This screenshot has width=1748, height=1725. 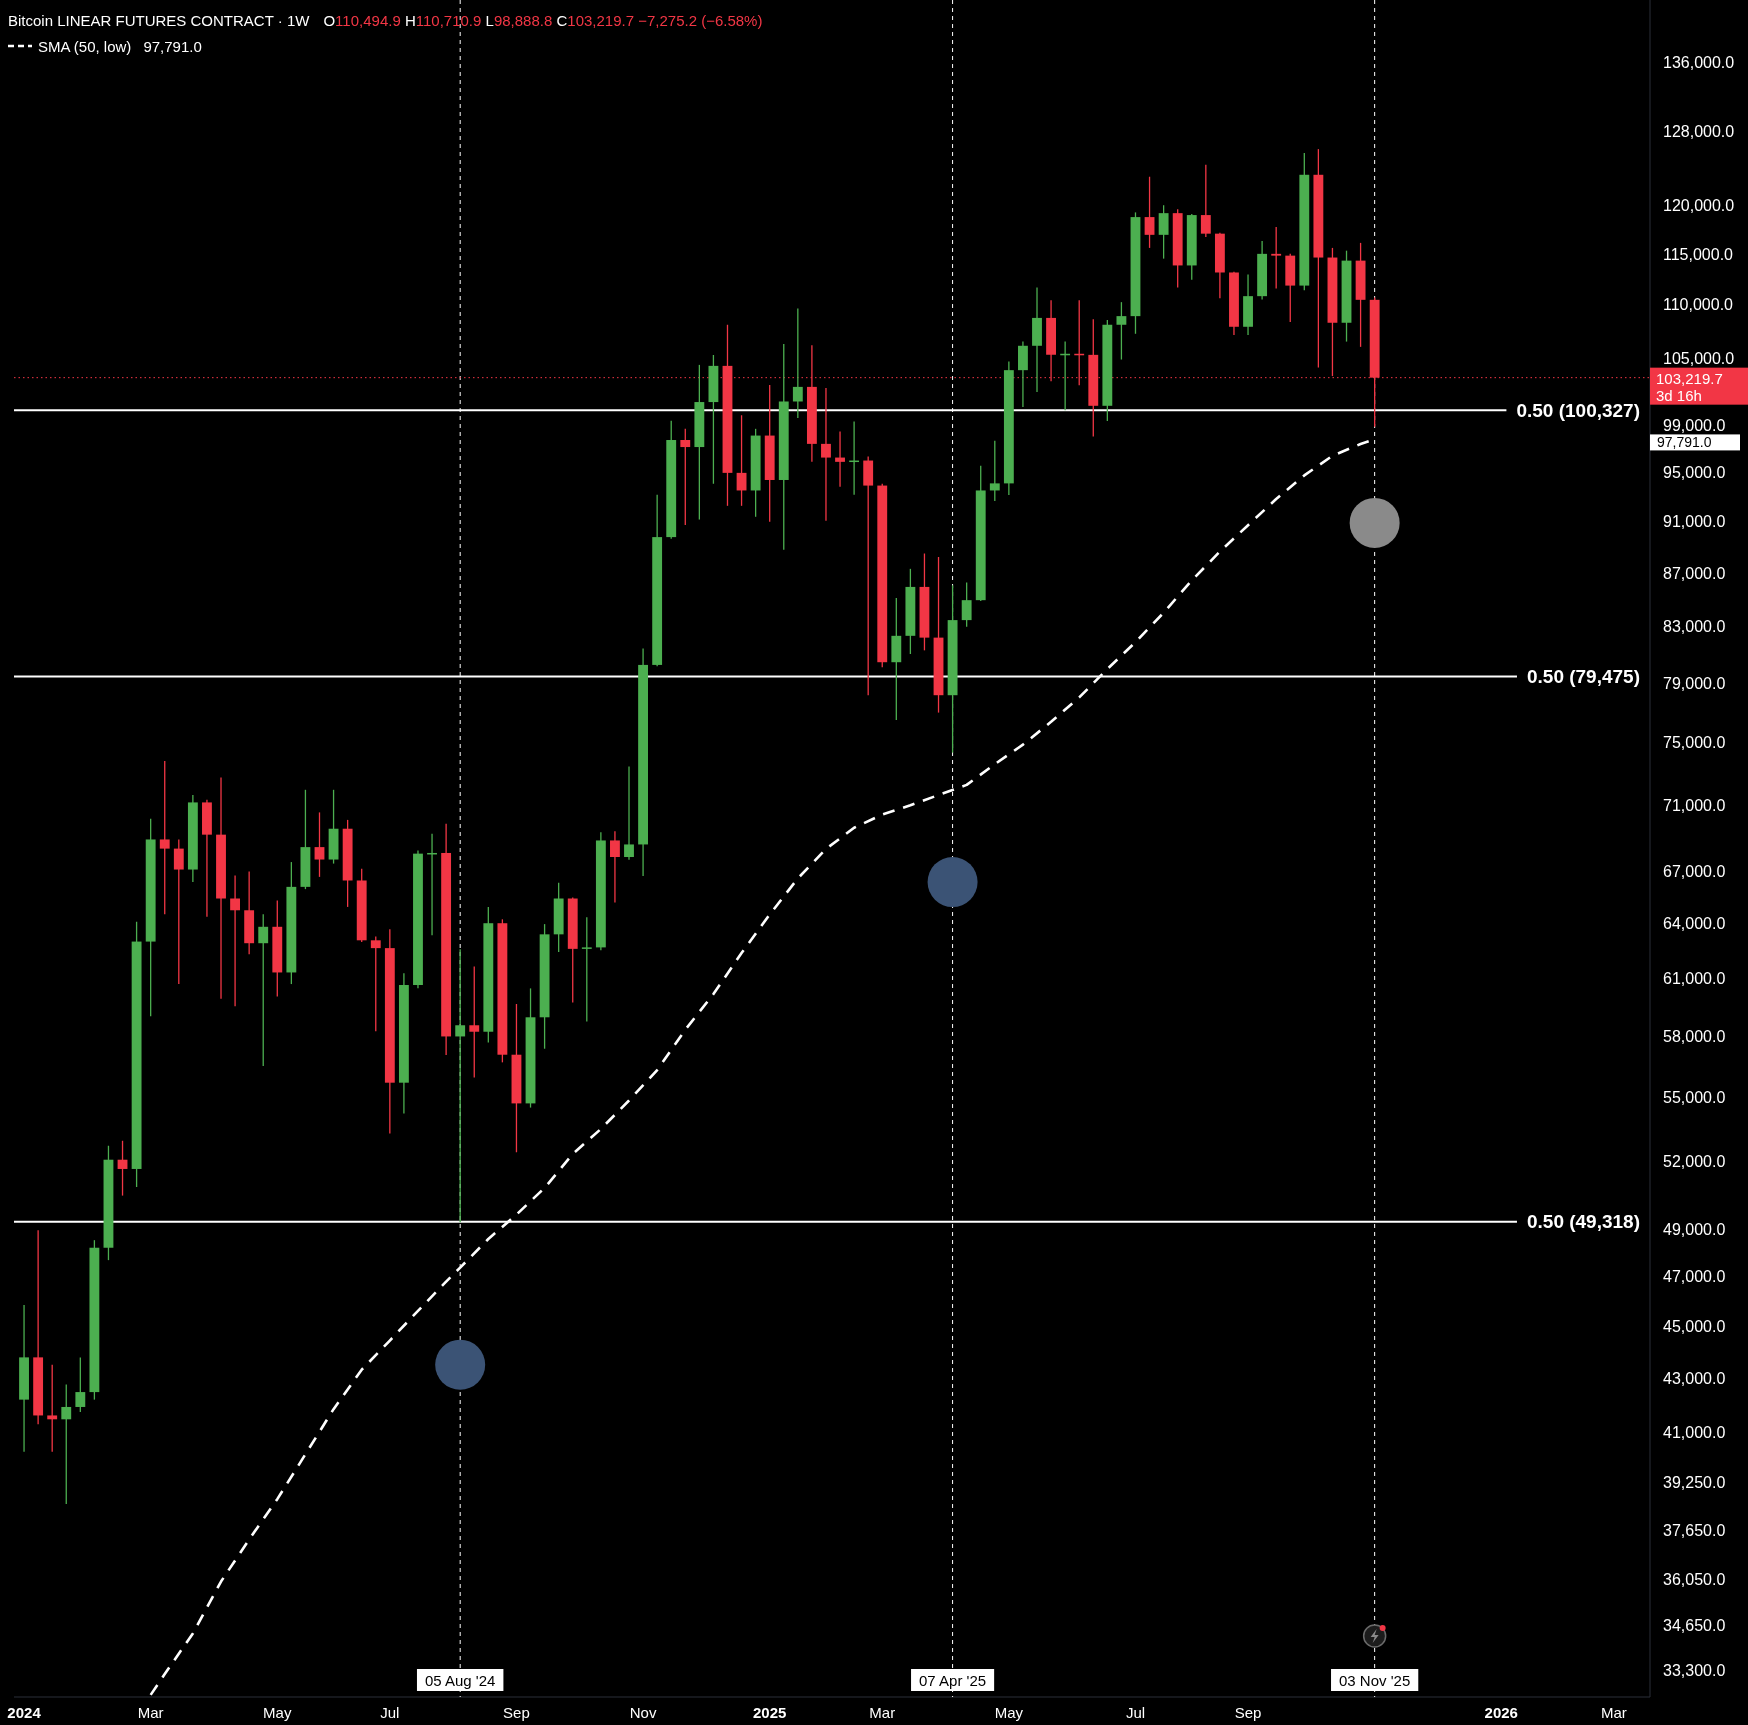 I want to click on y-tick-label: 33,300.0, so click(x=1694, y=1671).